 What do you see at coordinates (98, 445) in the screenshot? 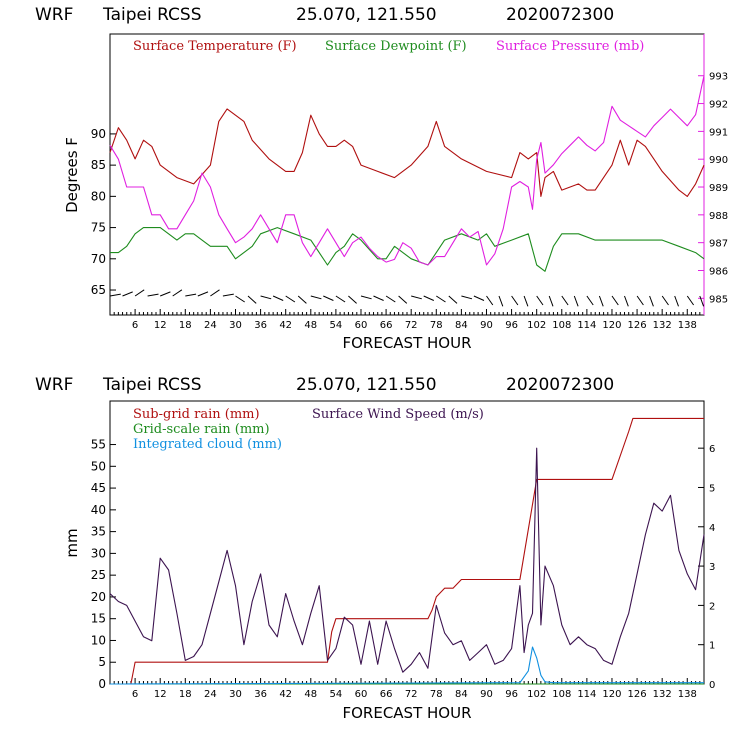
I see `bot-ytick-label: 55` at bounding box center [98, 445].